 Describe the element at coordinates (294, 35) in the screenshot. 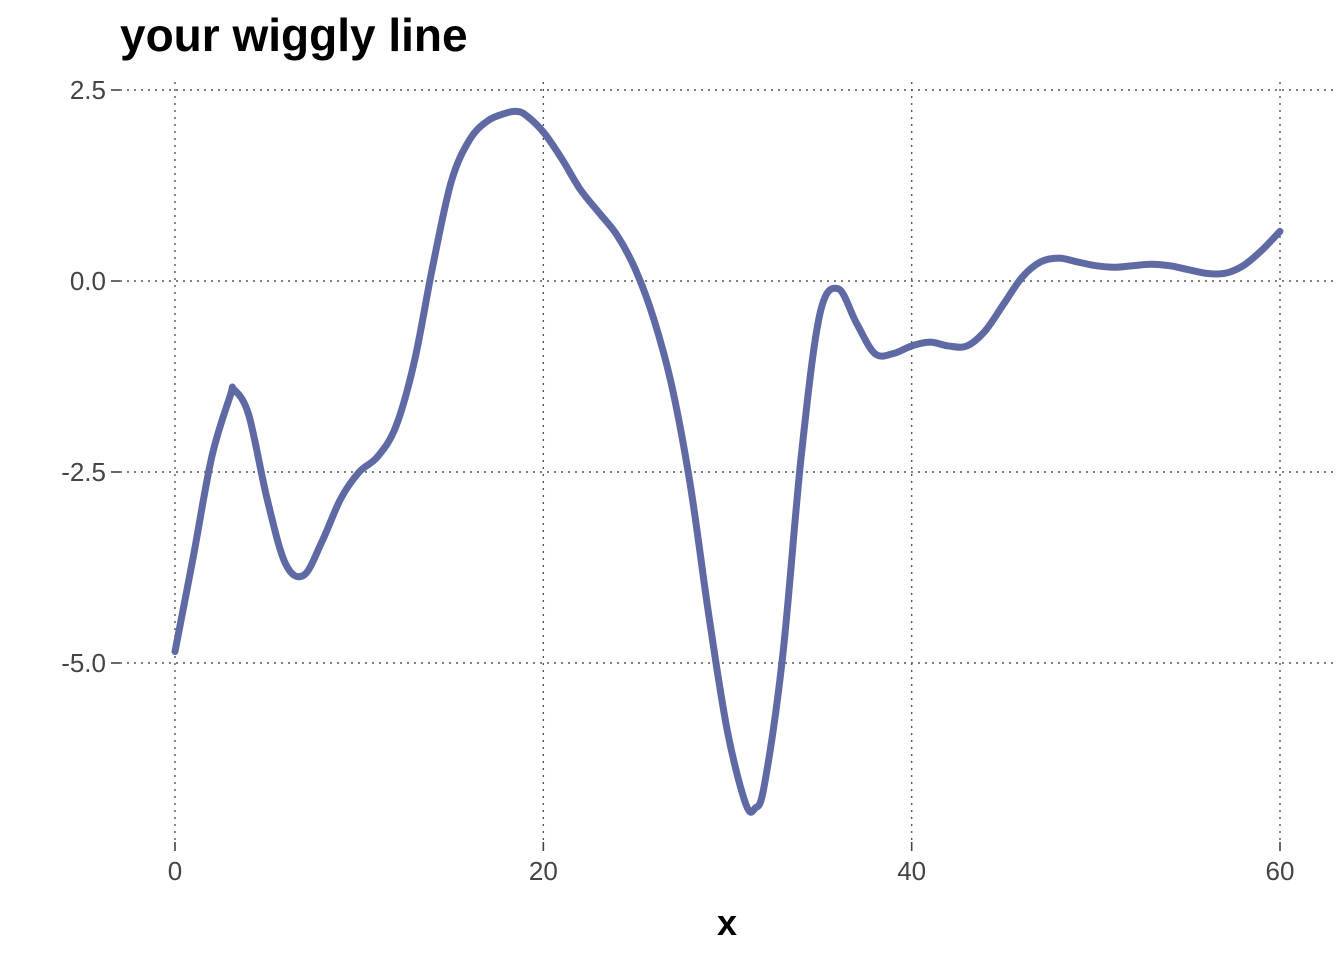

I see `chart-title: your wiggly line` at that location.